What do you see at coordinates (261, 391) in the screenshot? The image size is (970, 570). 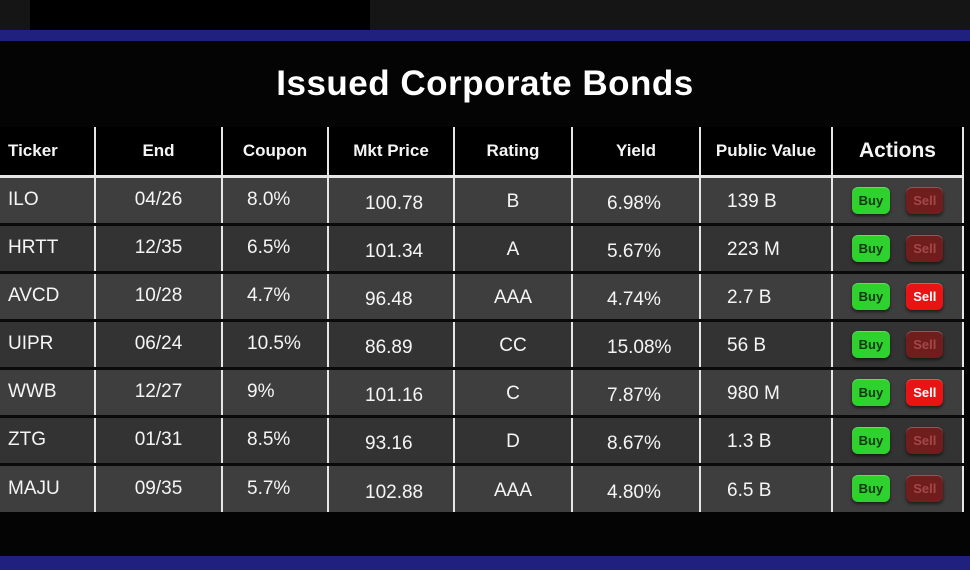 I see `cell-coupon-text: 9%` at bounding box center [261, 391].